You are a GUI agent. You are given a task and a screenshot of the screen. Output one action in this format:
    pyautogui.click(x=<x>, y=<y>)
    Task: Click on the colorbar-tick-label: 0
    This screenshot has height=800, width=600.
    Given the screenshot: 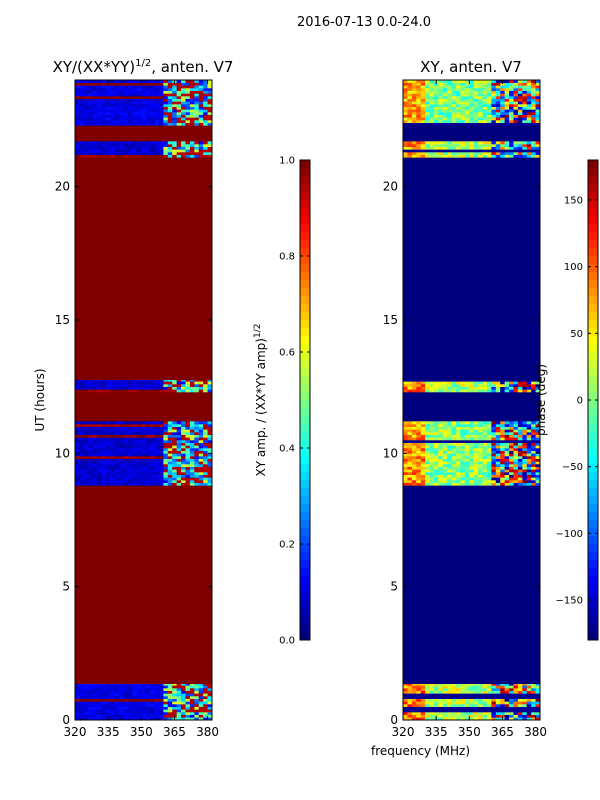 What is the action you would take?
    pyautogui.click(x=580, y=401)
    